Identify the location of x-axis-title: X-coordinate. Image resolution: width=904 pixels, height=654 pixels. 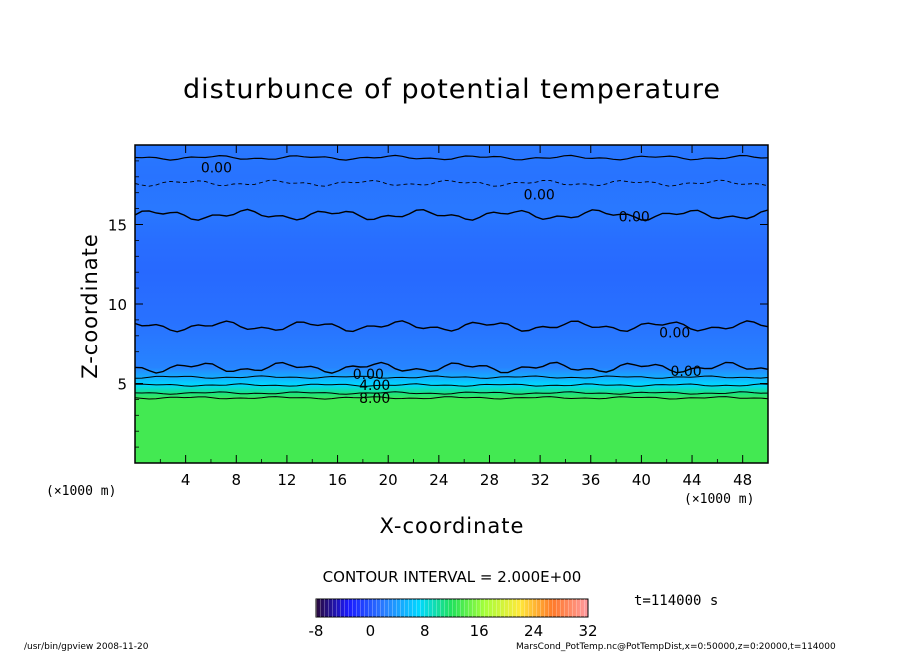
(452, 526).